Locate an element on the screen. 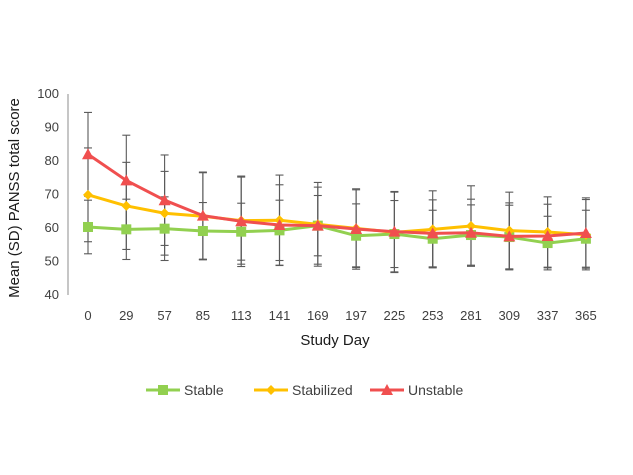 The height and width of the screenshot is (475, 633). y-tick-label: 90 is located at coordinates (52, 127).